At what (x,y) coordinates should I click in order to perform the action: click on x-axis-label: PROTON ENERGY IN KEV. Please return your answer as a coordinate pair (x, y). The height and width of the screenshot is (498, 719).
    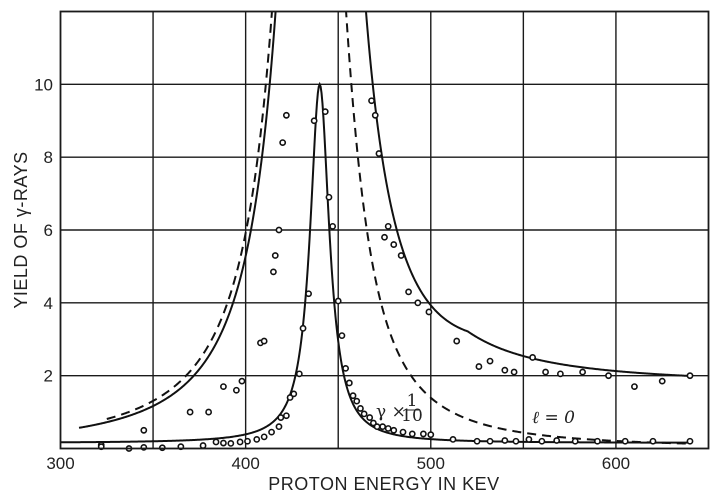
    Looking at the image, I should click on (383, 484).